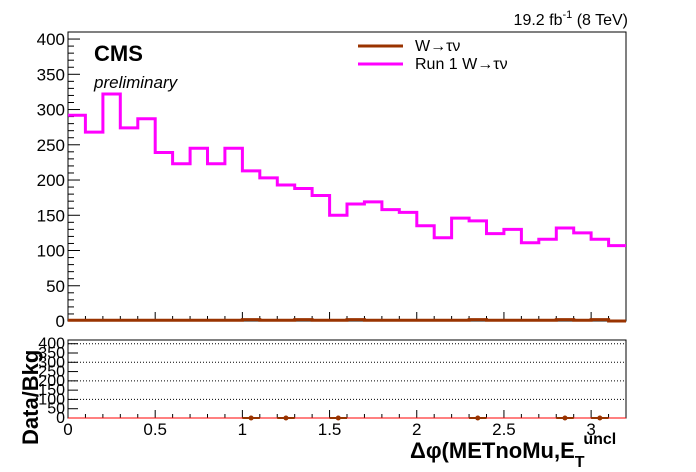  Describe the element at coordinates (51, 372) in the screenshot. I see `ratio-y-tick-label: 250` at that location.